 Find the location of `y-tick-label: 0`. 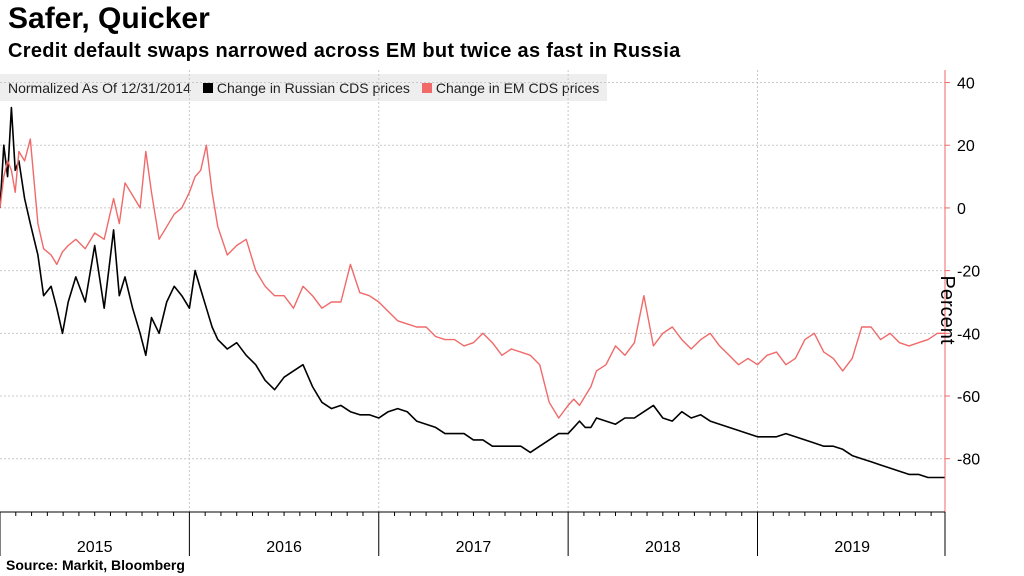

y-tick-label: 0 is located at coordinates (961, 209).